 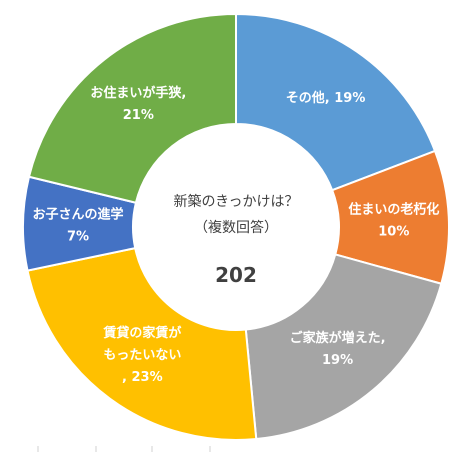 I want to click on slice-label-line: お子さんの進学, so click(x=78, y=214).